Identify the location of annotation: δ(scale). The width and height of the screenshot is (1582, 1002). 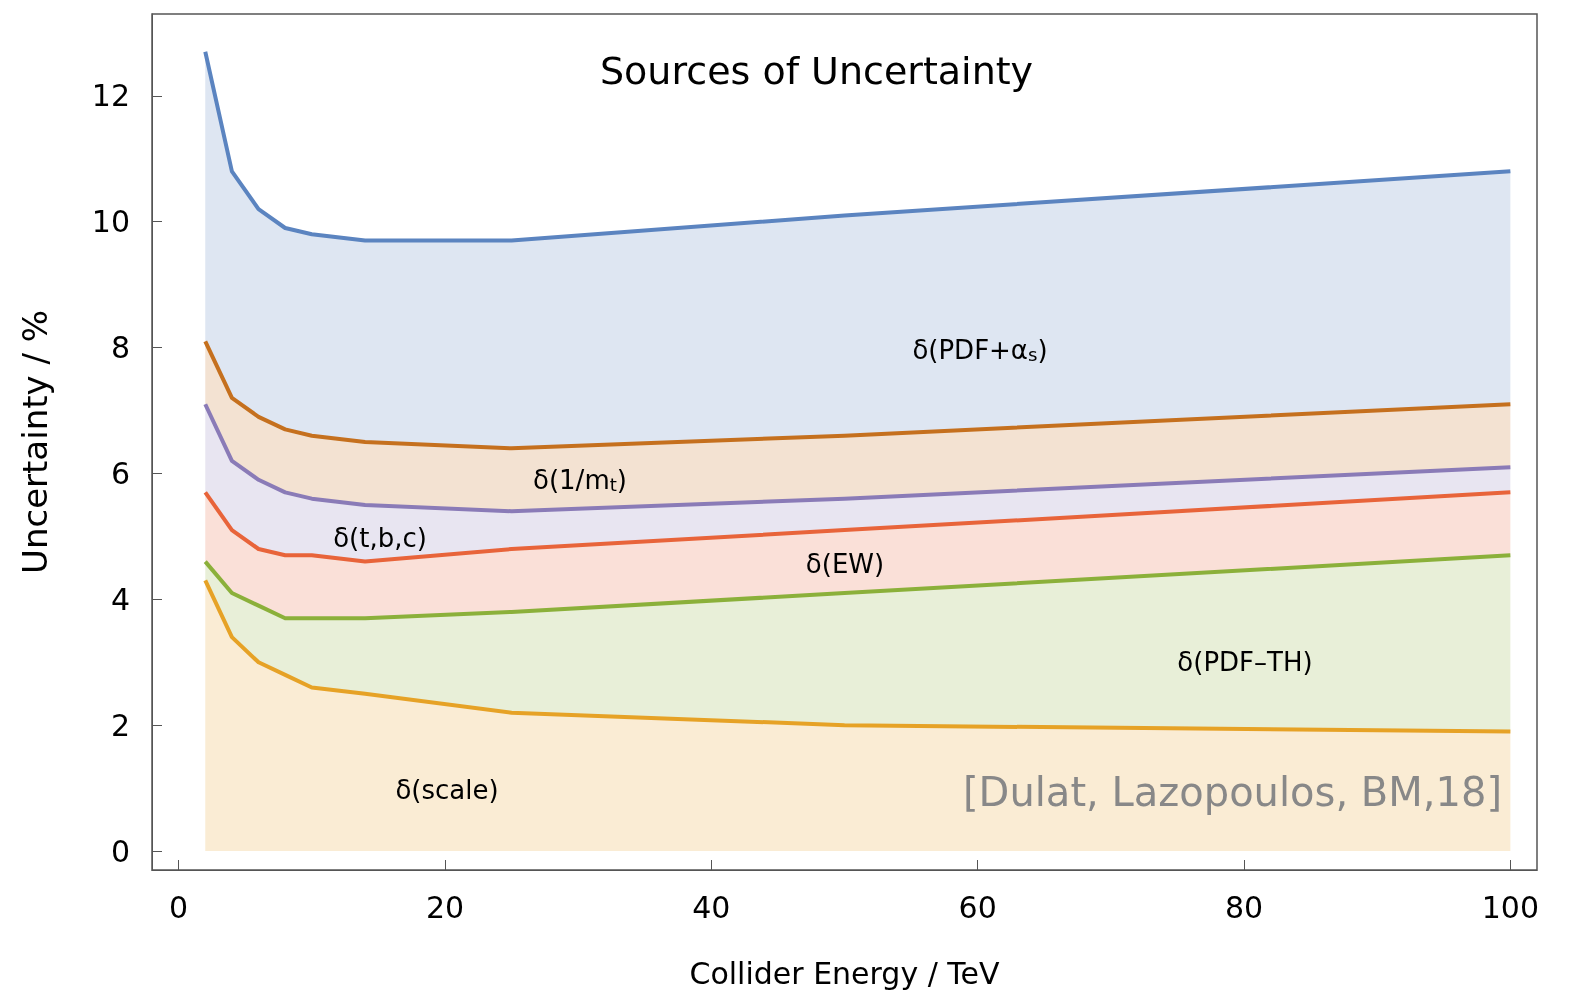
(447, 790).